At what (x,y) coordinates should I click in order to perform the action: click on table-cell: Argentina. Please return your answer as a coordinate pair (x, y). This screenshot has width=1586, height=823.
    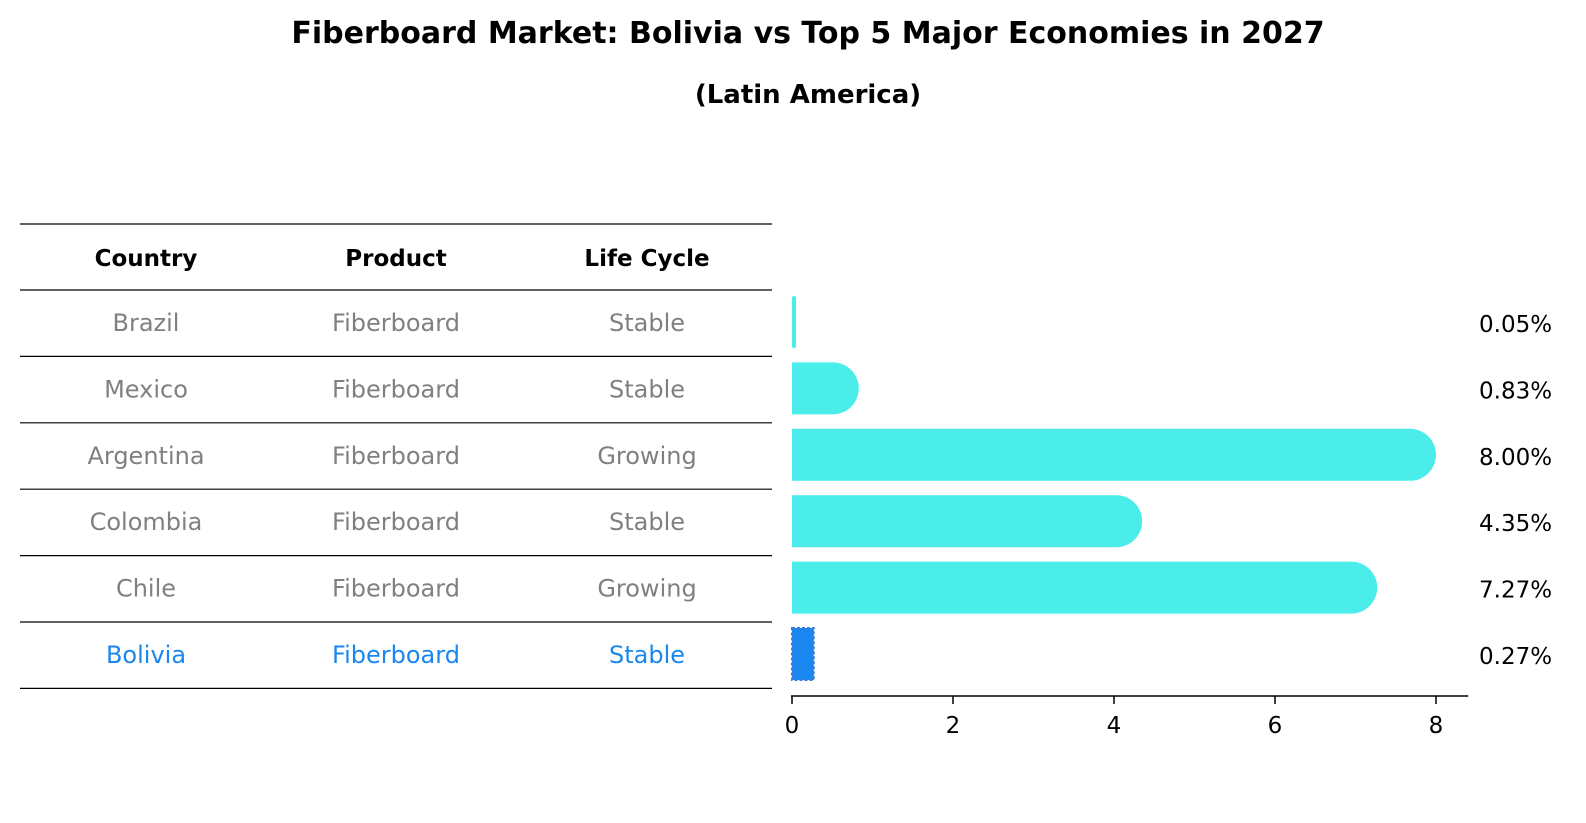
    Looking at the image, I should click on (145, 456).